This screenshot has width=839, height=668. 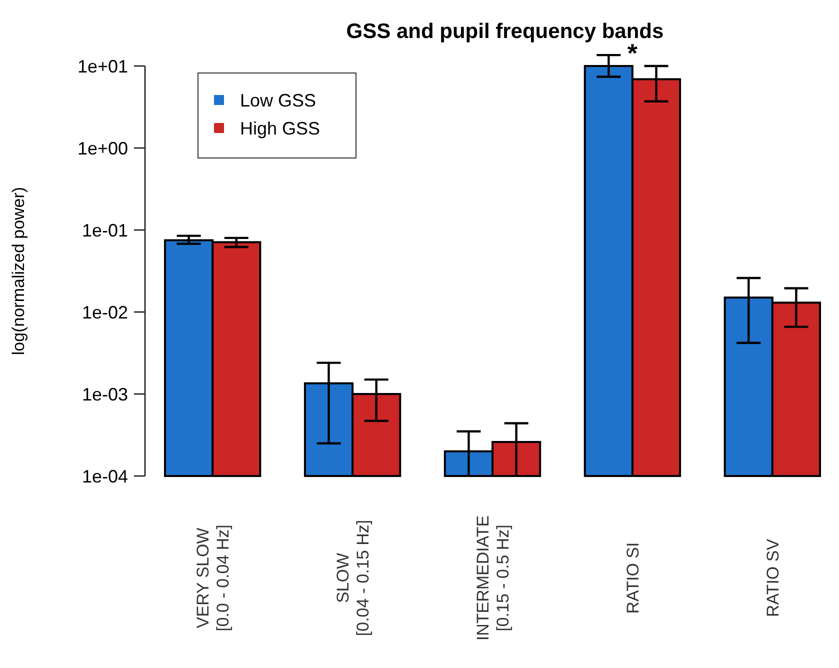 I want to click on x-tick-label: RATIO SV, so click(x=772, y=578).